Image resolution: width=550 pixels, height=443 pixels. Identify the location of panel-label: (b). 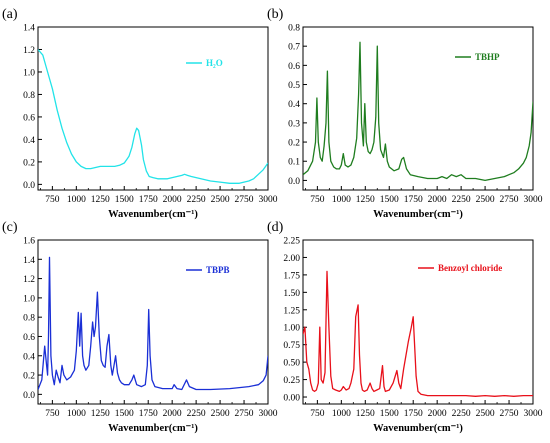
(275, 14).